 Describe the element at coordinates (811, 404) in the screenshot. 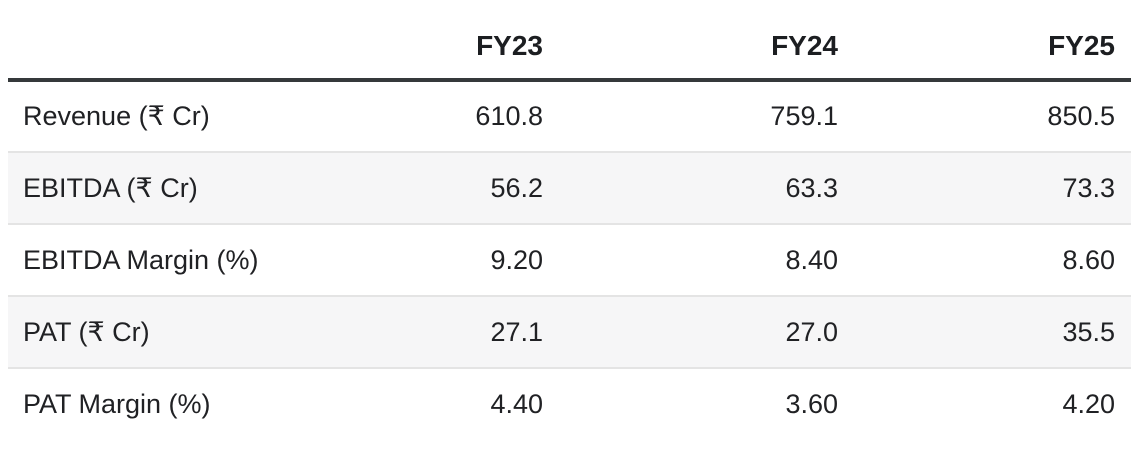

I see `value-cell: 3.60` at that location.